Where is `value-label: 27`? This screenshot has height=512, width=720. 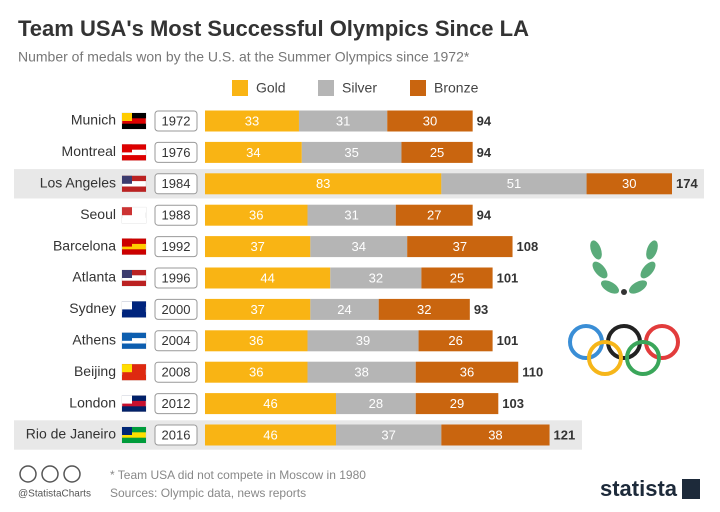 value-label: 27 is located at coordinates (434, 215).